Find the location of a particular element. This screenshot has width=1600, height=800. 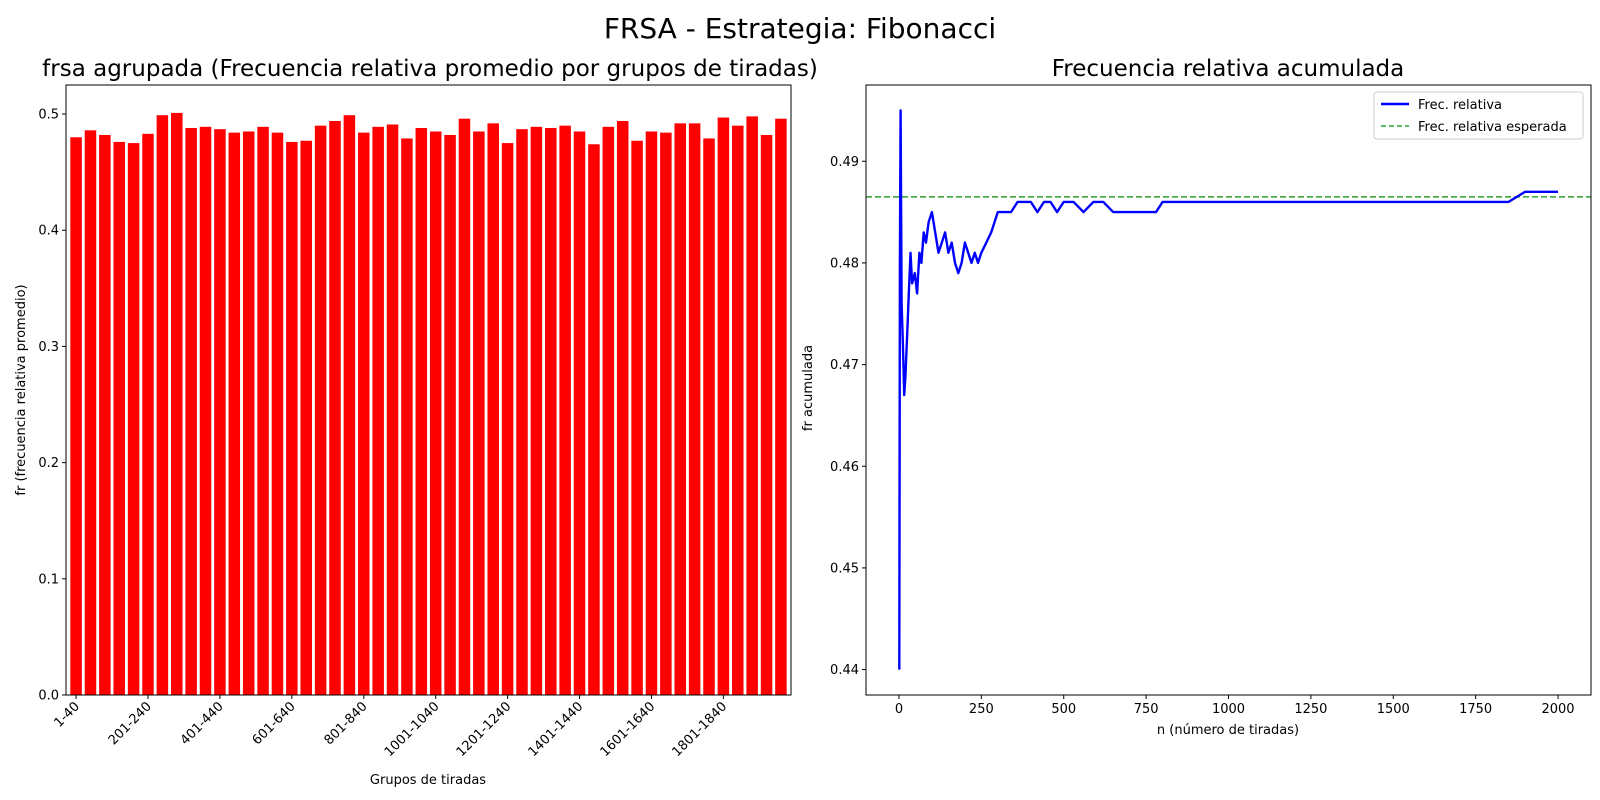

line-y-tick-label: 0.45 is located at coordinates (844, 568).